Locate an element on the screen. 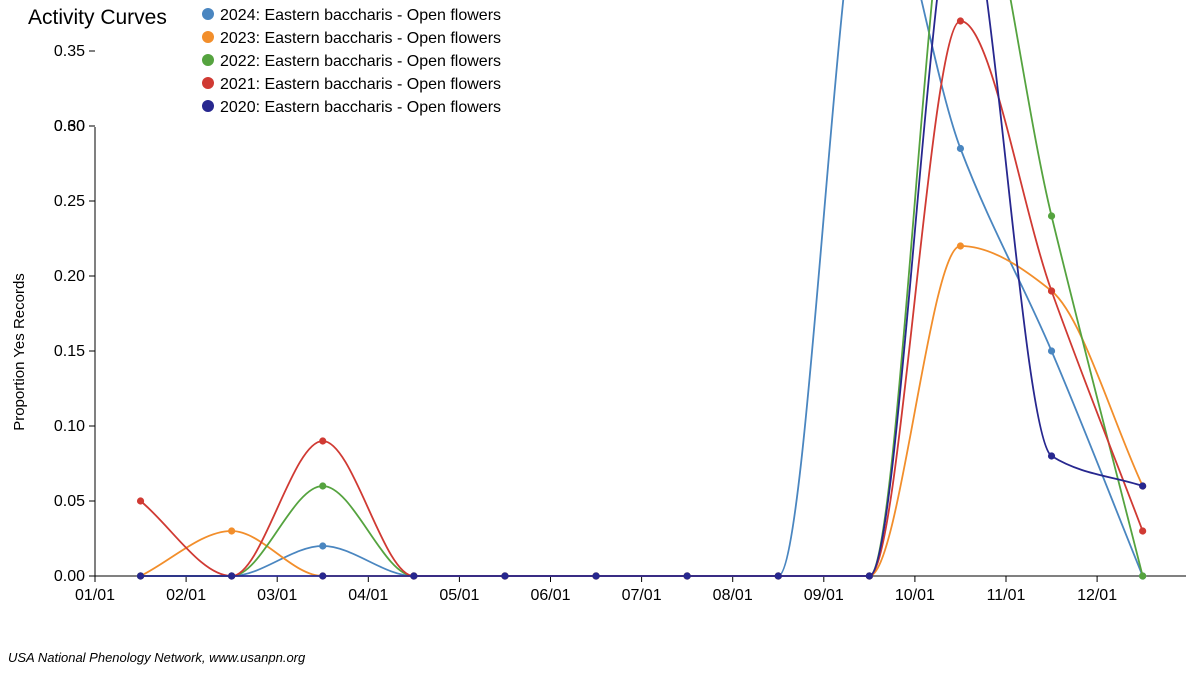 This screenshot has width=1200, height=677. x-tick-label: 02/01 is located at coordinates (186, 595).